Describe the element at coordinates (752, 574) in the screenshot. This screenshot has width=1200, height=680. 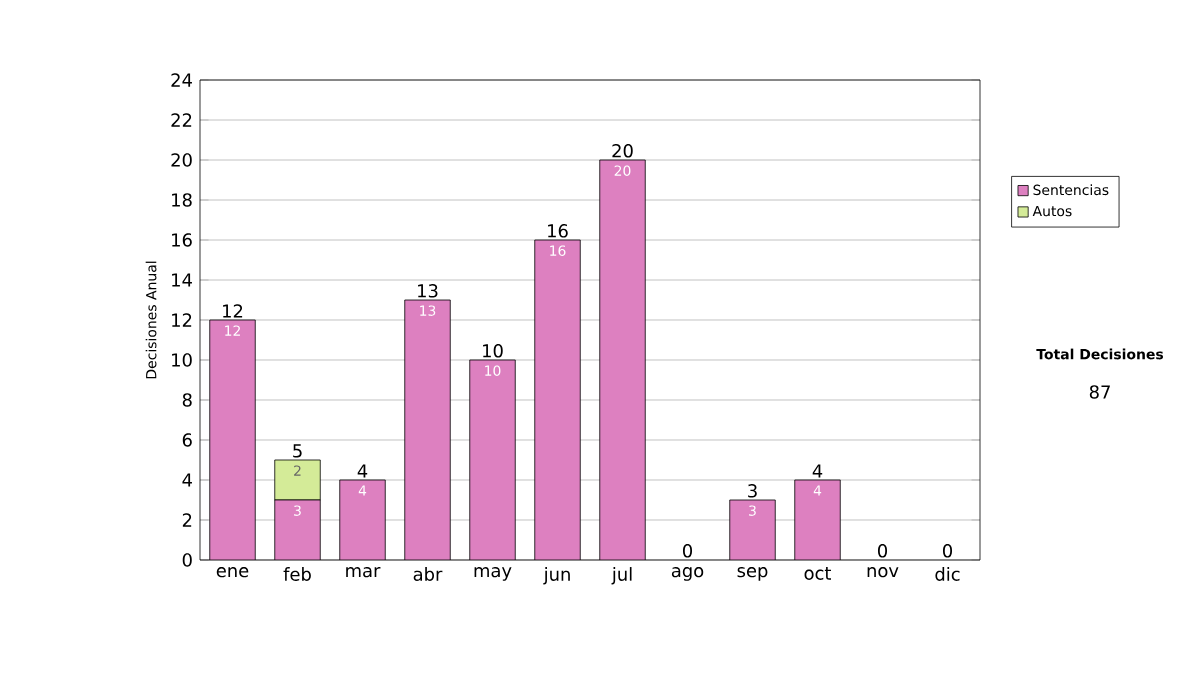
I see `x-tick-label: sep` at that location.